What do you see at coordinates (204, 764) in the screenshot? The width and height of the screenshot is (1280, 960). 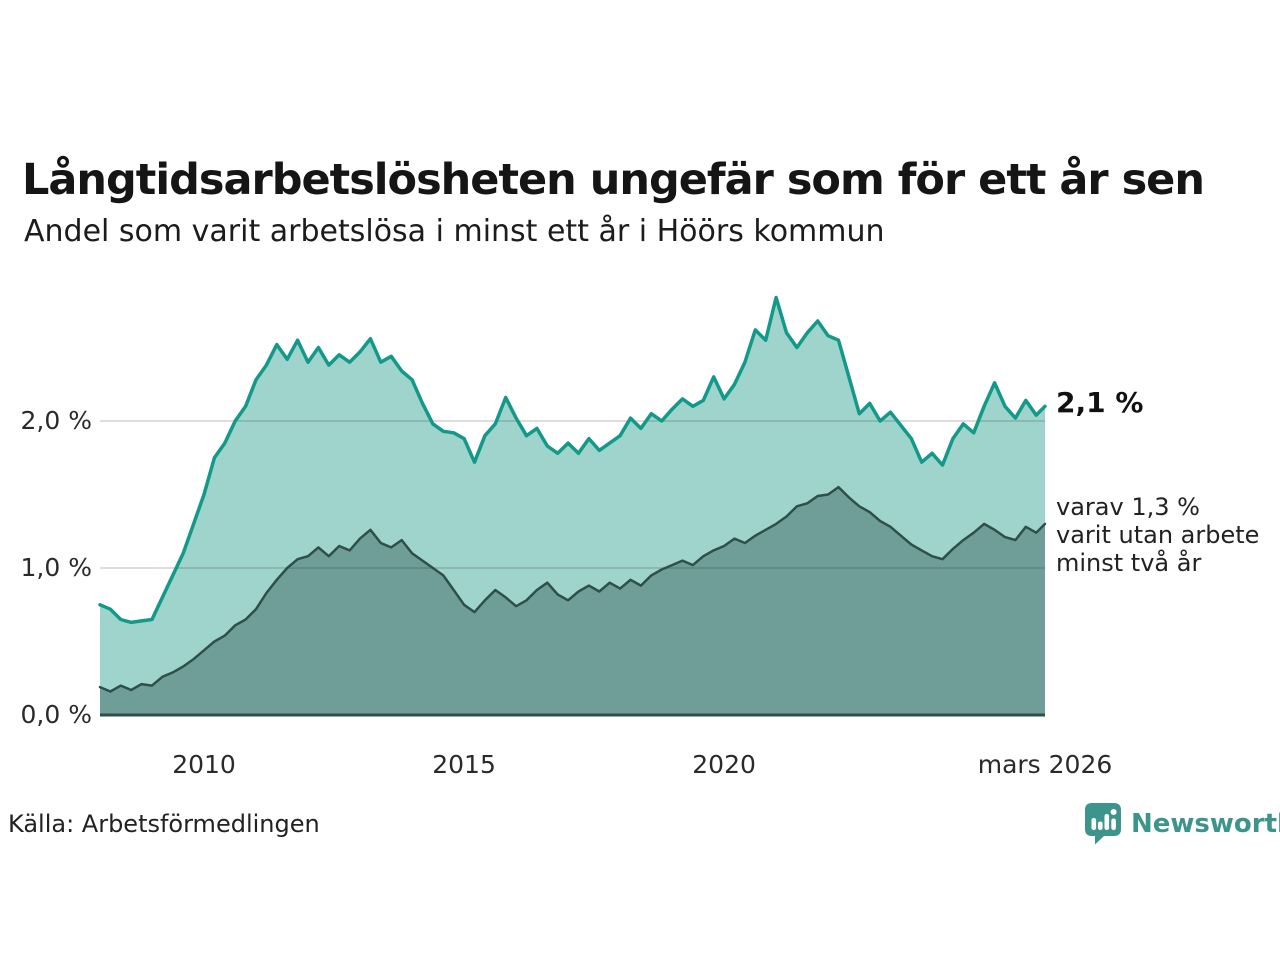 I see `x-tick-label: 2010` at bounding box center [204, 764].